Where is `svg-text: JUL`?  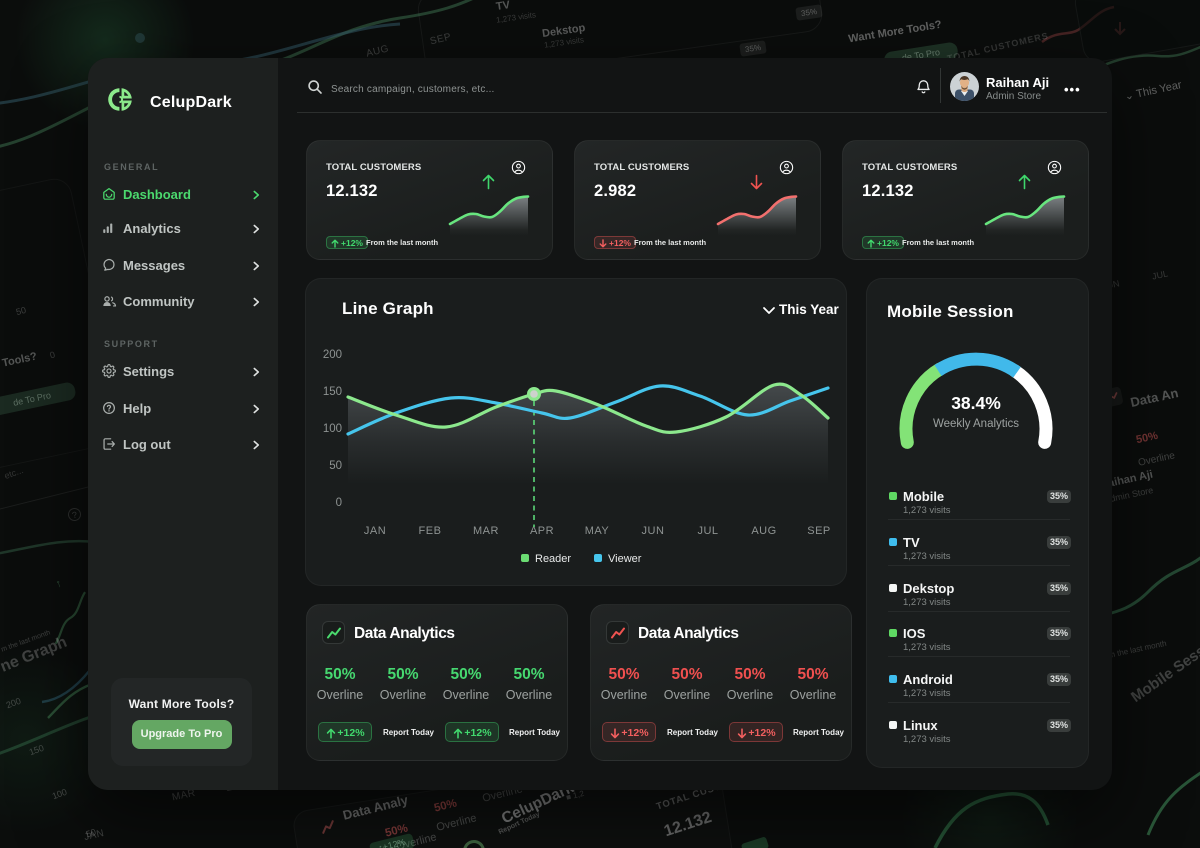
svg-text: JUL is located at coordinates (707, 531).